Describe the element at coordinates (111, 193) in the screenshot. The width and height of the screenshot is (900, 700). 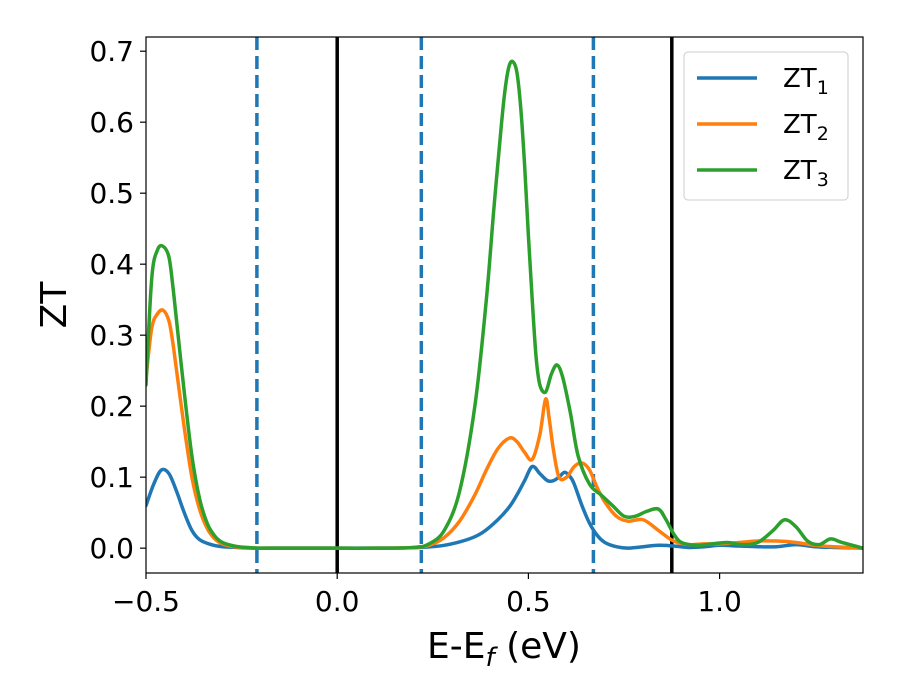
I see `y-tick-label: 0.5` at that location.